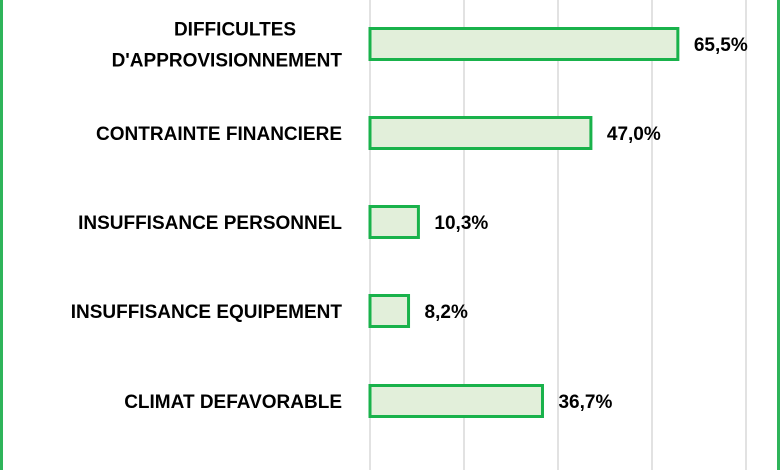  What do you see at coordinates (461, 223) in the screenshot?
I see `value-label: 10,3%` at bounding box center [461, 223].